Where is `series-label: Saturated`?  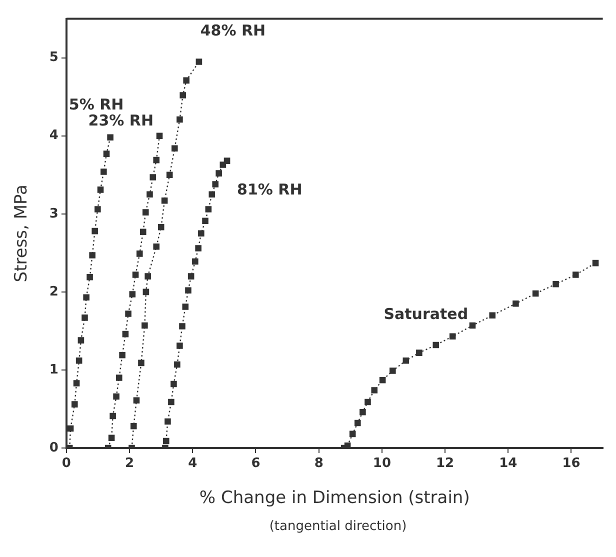
series-label: Saturated is located at coordinates (426, 313).